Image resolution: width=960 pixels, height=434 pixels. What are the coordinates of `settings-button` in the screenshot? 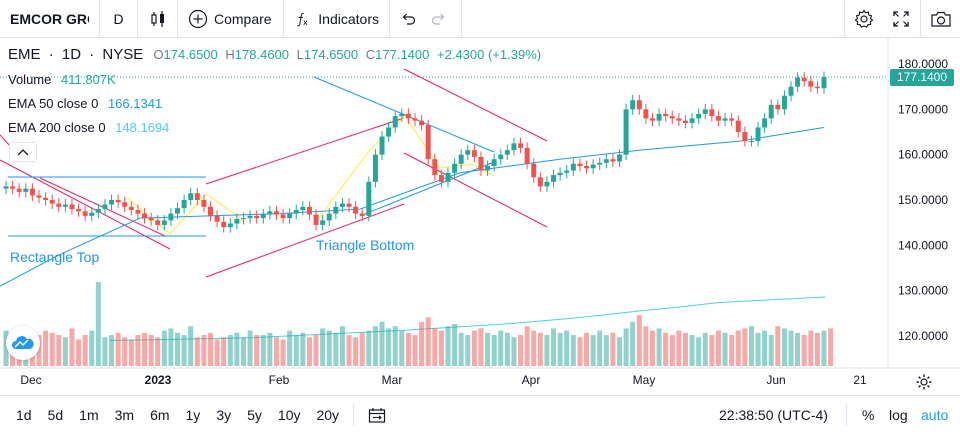 It's located at (863, 19).